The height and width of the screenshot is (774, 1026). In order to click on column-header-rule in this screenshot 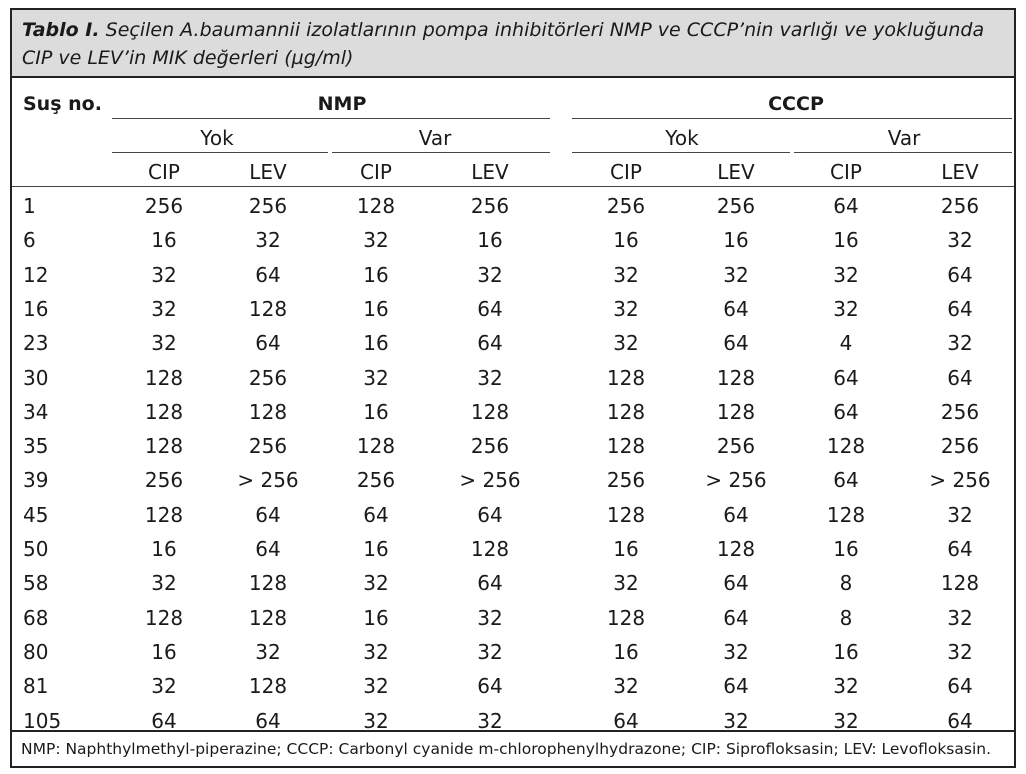, I will do `click(513, 186)`.